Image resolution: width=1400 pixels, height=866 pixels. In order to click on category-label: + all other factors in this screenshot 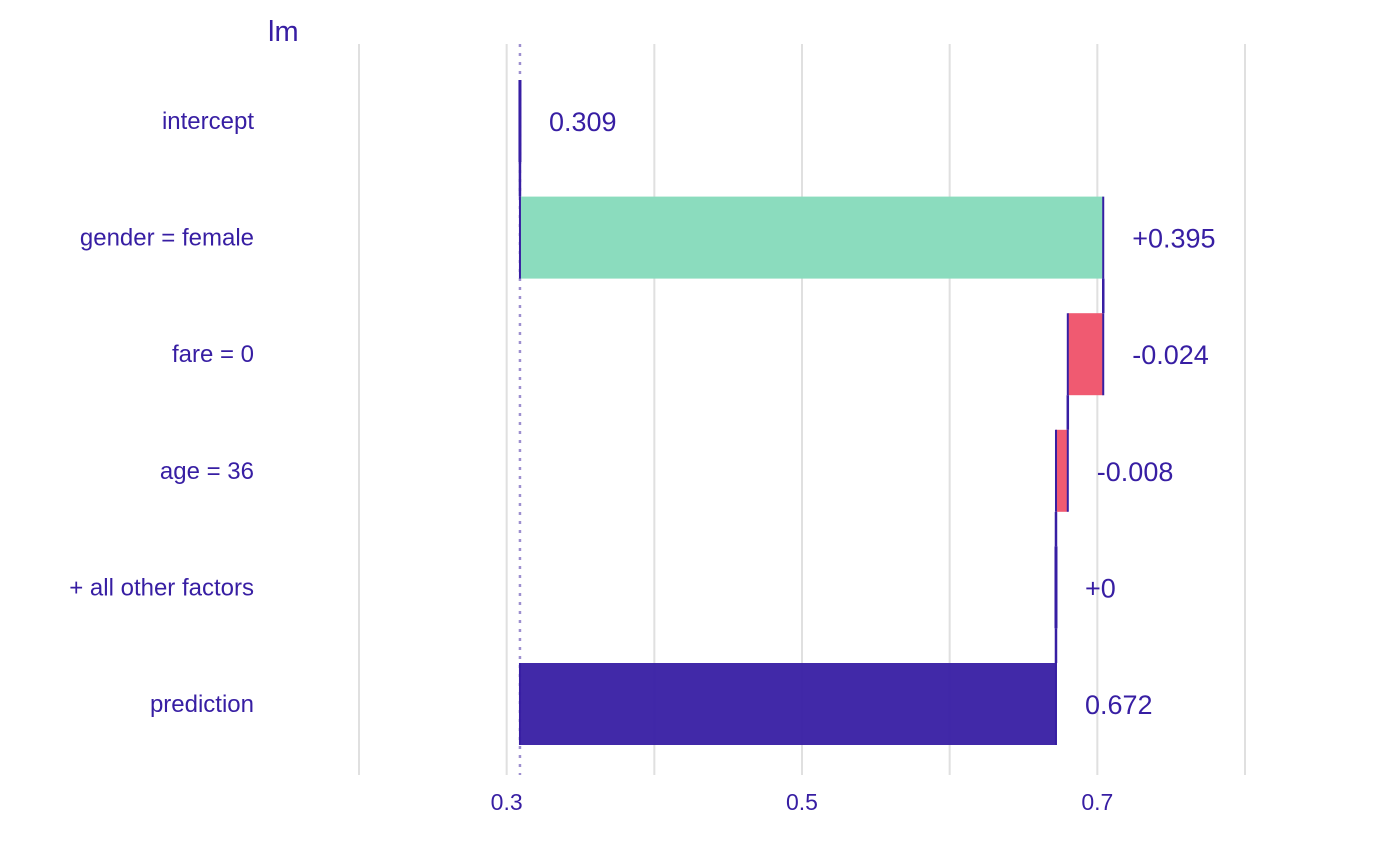, I will do `click(161, 587)`.